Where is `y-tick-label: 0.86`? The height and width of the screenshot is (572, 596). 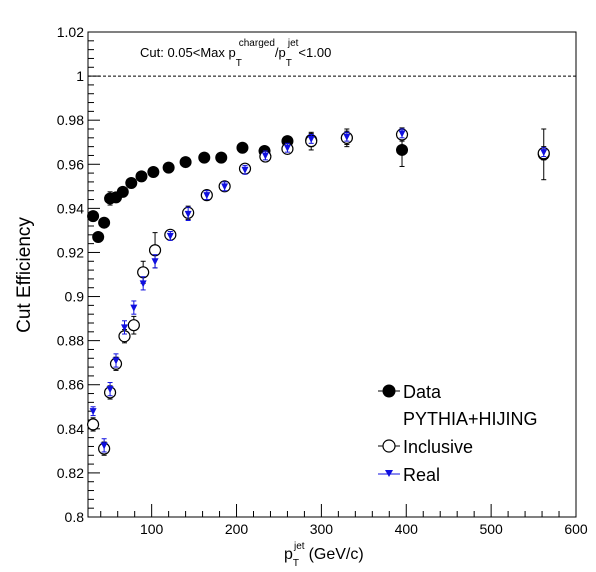
y-tick-label: 0.86 is located at coordinates (70, 385).